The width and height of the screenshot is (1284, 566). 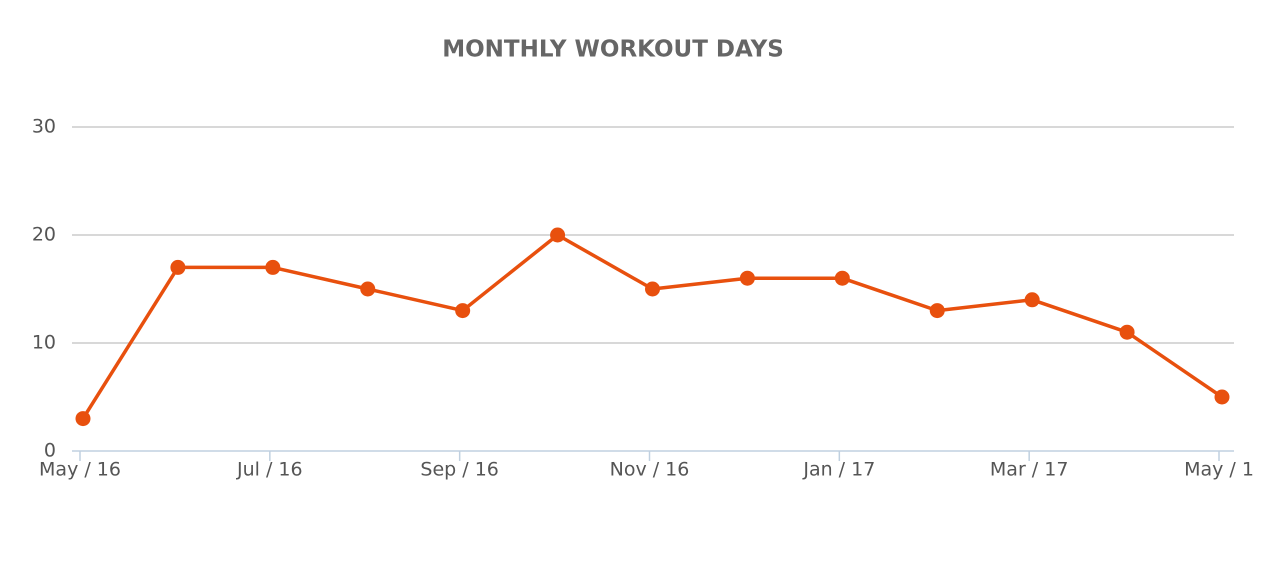 What do you see at coordinates (1219, 470) in the screenshot?
I see `x-tick-label: May / 1` at bounding box center [1219, 470].